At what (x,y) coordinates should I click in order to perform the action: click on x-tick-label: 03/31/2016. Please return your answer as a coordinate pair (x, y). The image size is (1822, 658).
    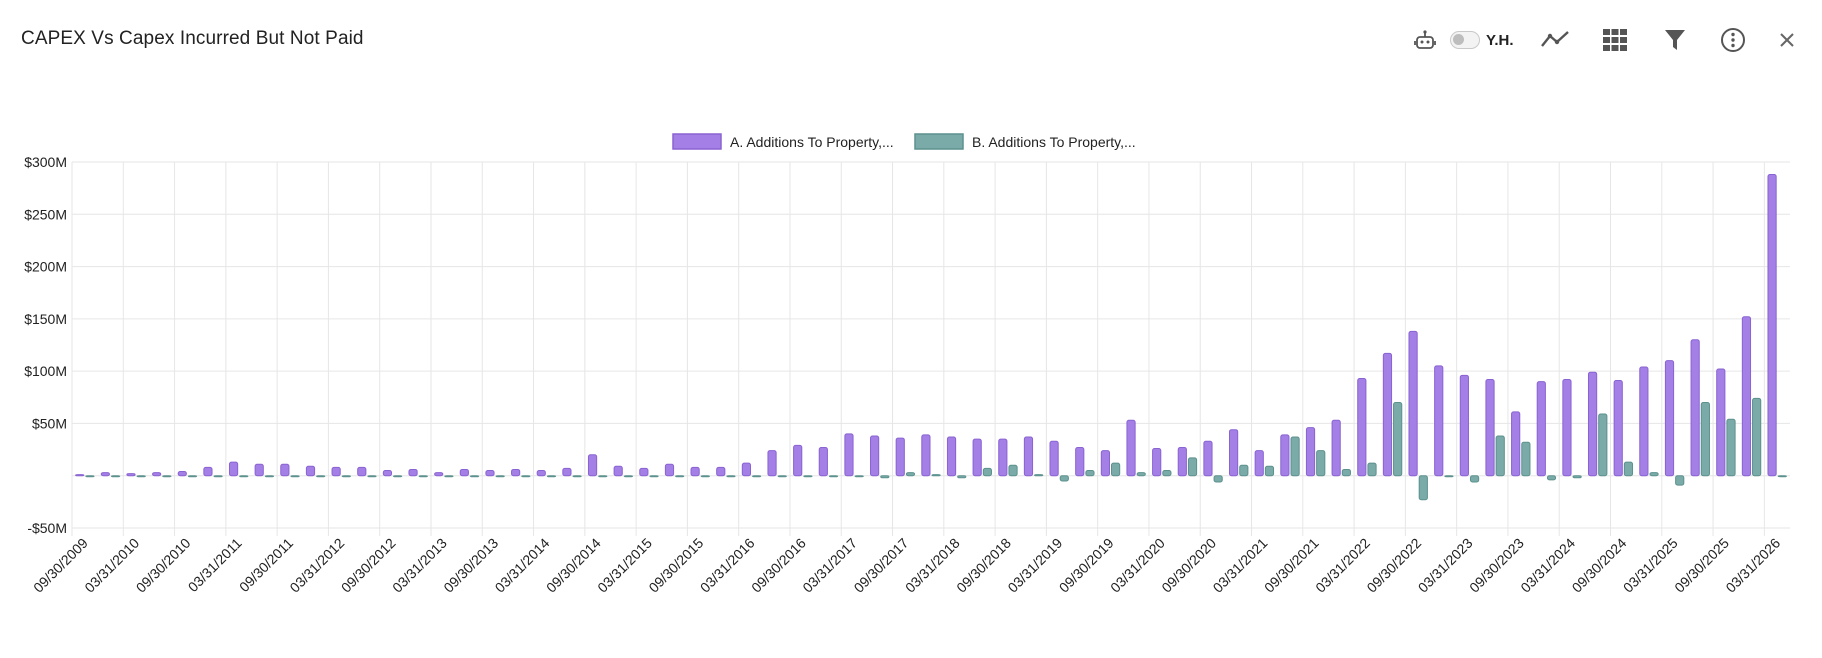
    Looking at the image, I should click on (727, 565).